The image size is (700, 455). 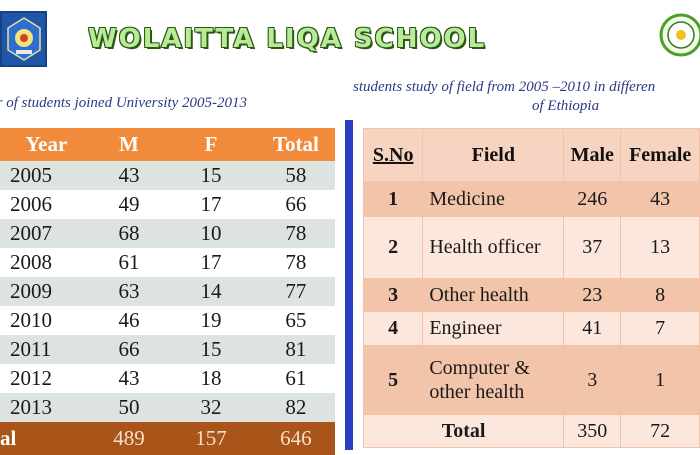 What do you see at coordinates (211, 438) in the screenshot?
I see `total-f: 157` at bounding box center [211, 438].